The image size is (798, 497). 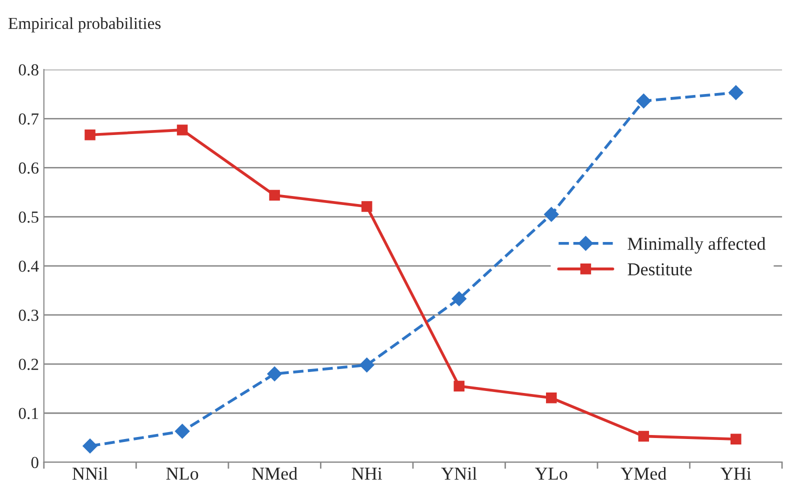 I want to click on y-axis-title: Empirical probabilities, so click(x=84, y=24).